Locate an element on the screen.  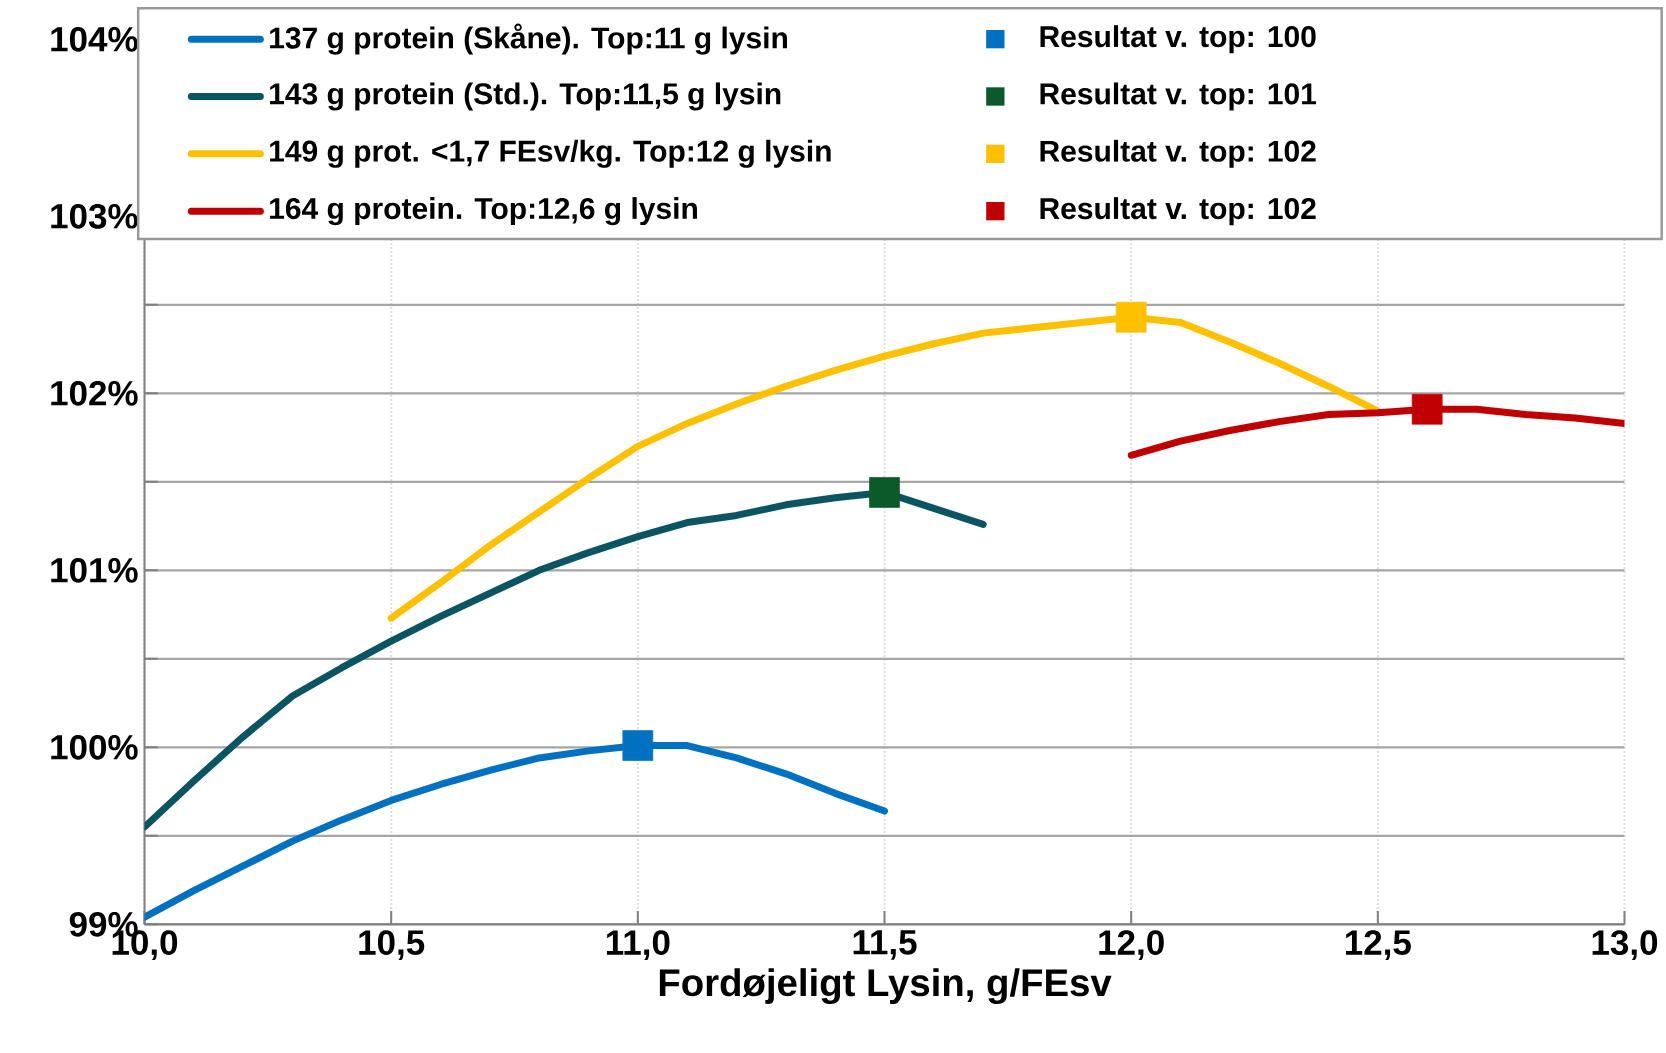
x-tick-label: 11,5 is located at coordinates (885, 945).